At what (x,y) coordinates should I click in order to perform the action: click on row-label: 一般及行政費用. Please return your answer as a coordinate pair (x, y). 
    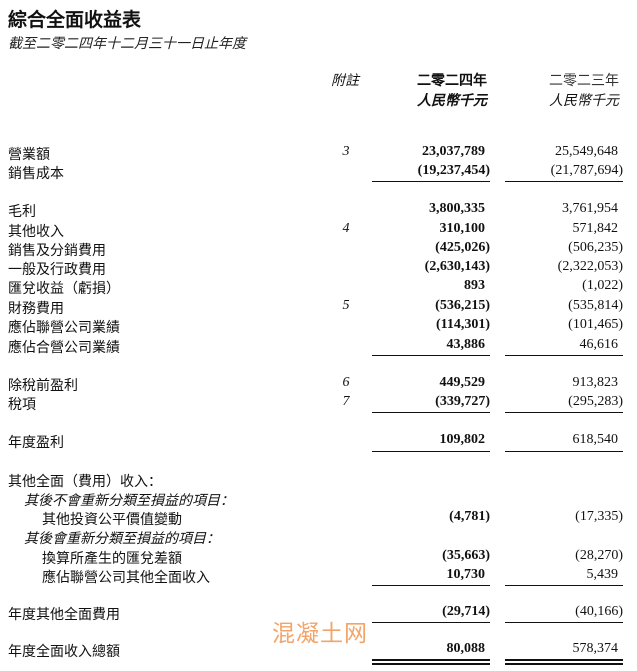
    Looking at the image, I should click on (57, 270).